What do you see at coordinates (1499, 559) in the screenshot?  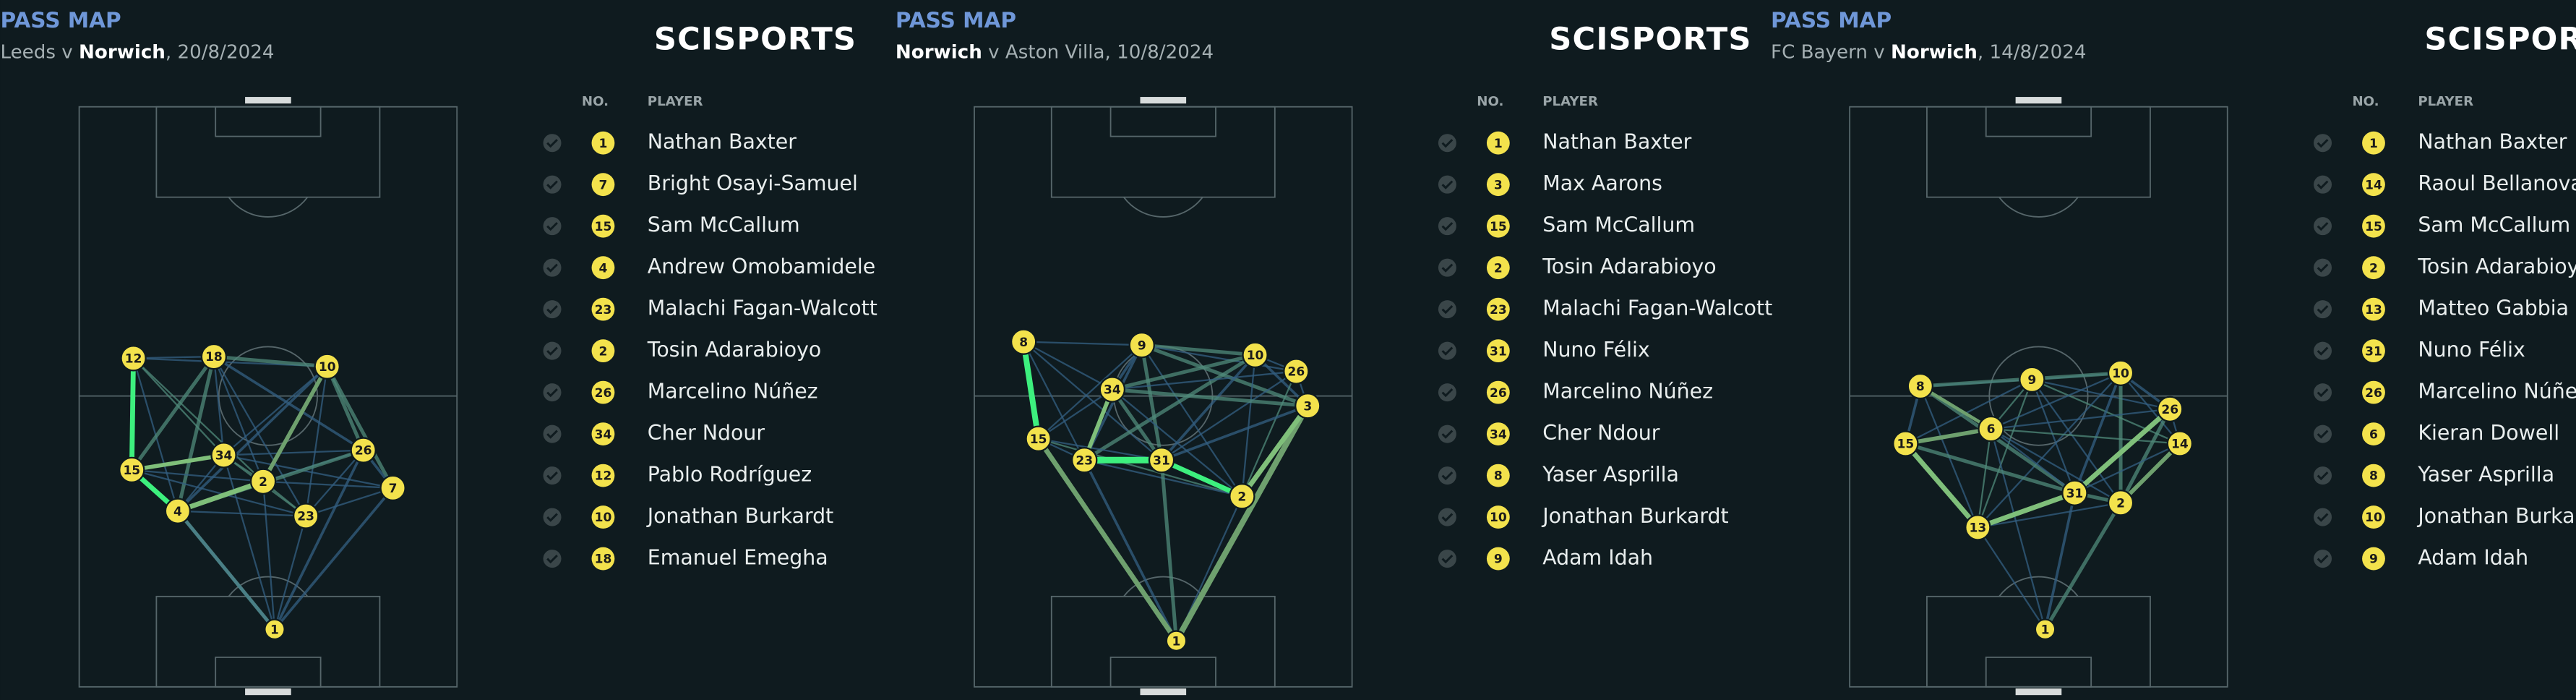 I see `player-number: 9` at bounding box center [1499, 559].